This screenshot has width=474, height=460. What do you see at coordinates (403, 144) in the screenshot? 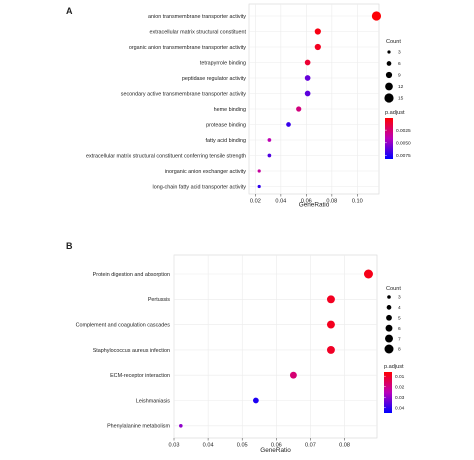
I see `legend-label: 0.0050` at bounding box center [403, 144].